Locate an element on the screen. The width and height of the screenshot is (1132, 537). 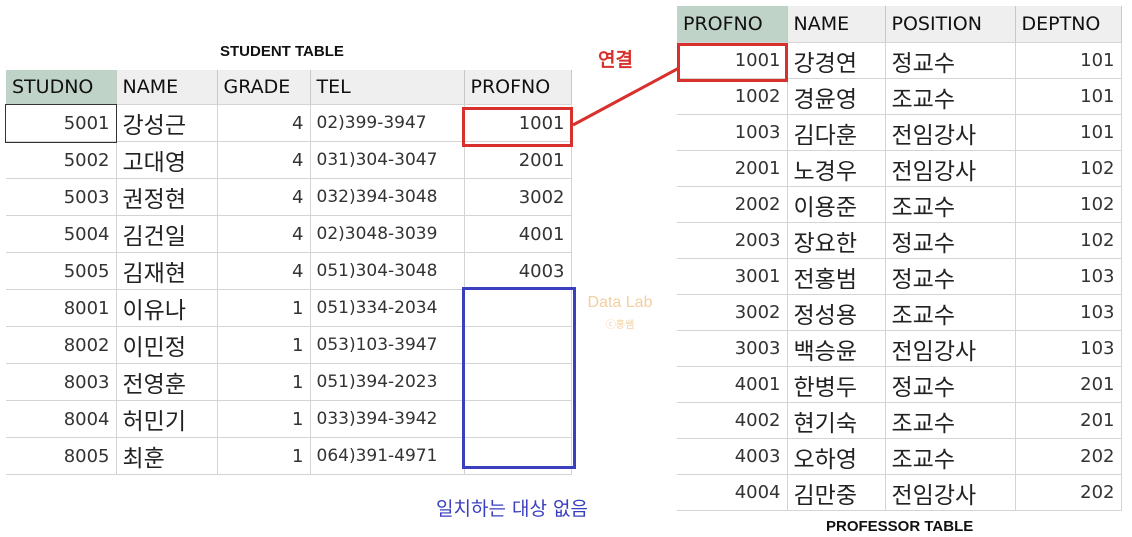
table-row: 5002 고대영 4 031)304-3047 2001 is located at coordinates (289, 160).